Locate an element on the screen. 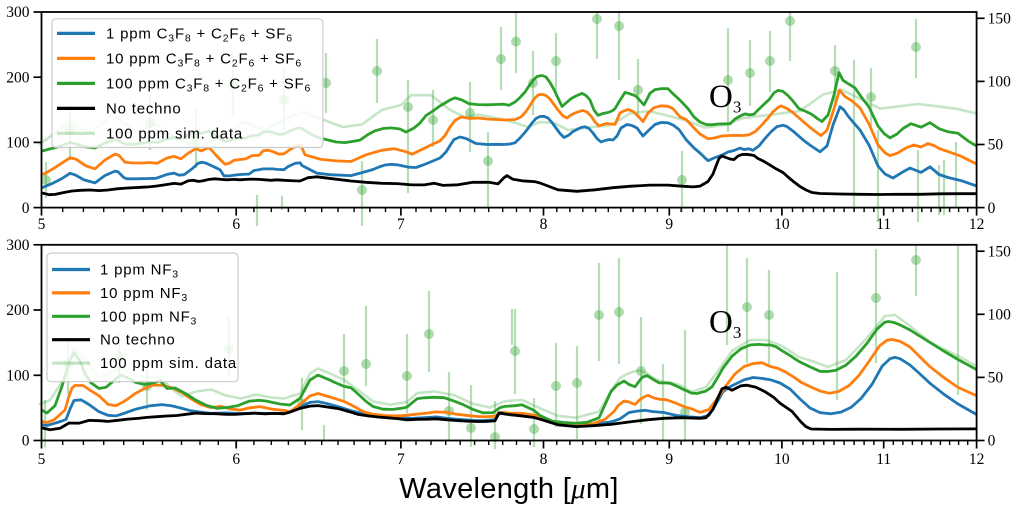 Image resolution: width=1024 pixels, height=507 pixels. svg-text: 1 ppm C3F8 + C2F6 + SF6 is located at coordinates (199, 34).